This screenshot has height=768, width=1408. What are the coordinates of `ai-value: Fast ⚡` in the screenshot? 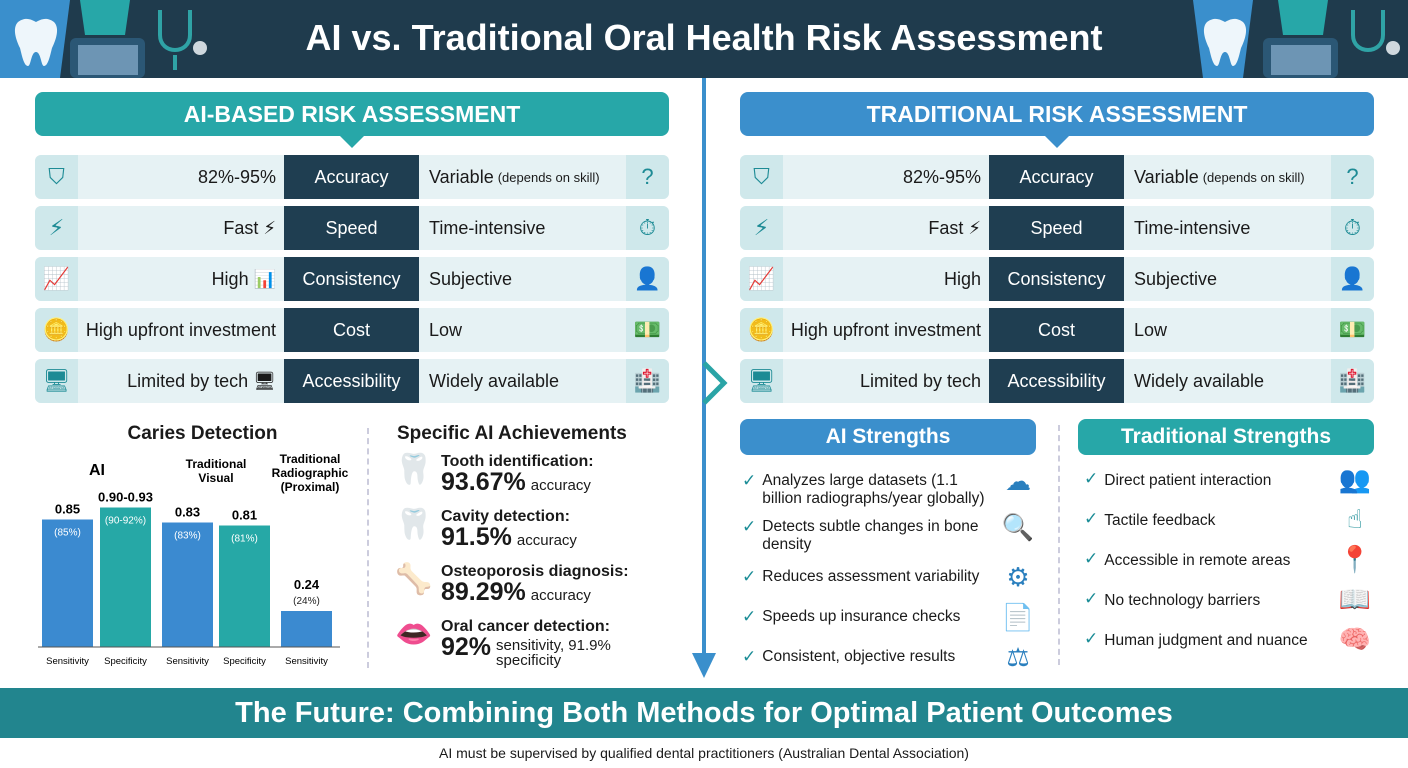 It's located at (886, 228).